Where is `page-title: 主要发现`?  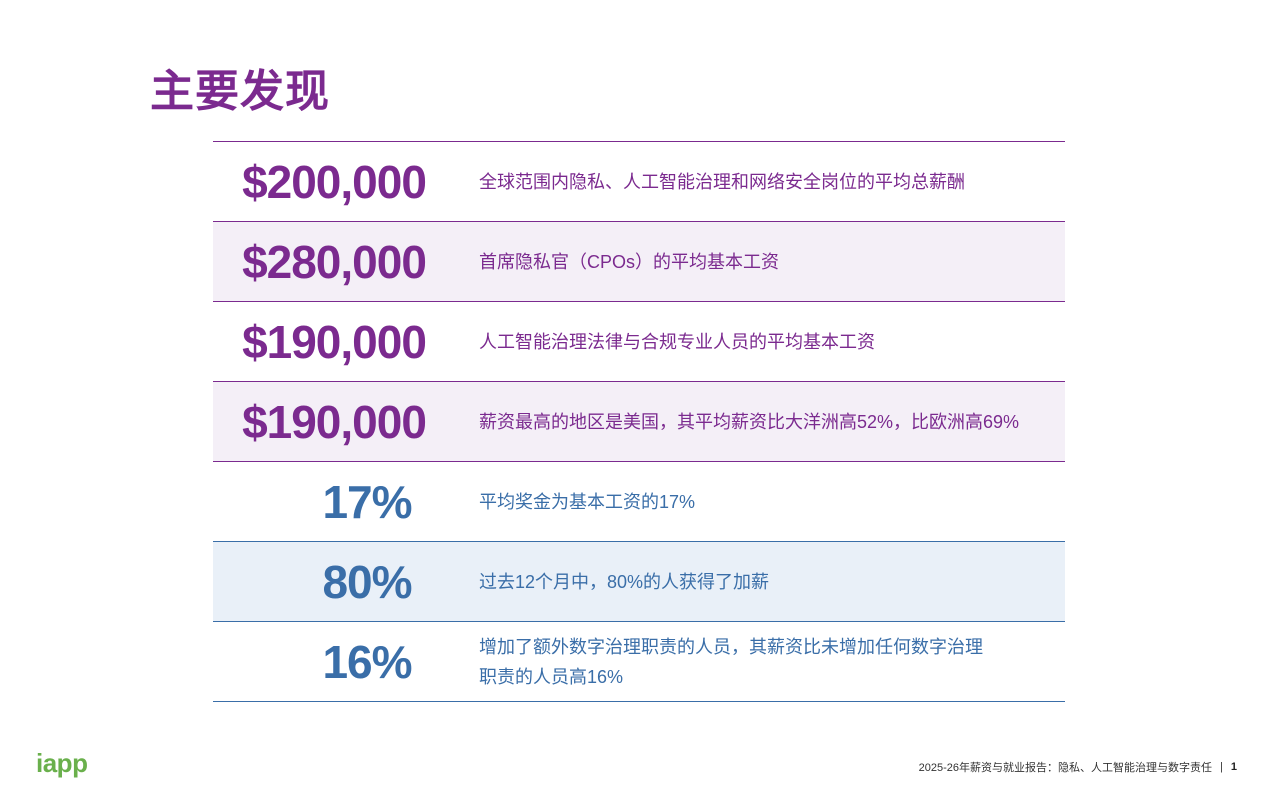 page-title: 主要发现 is located at coordinates (240, 91).